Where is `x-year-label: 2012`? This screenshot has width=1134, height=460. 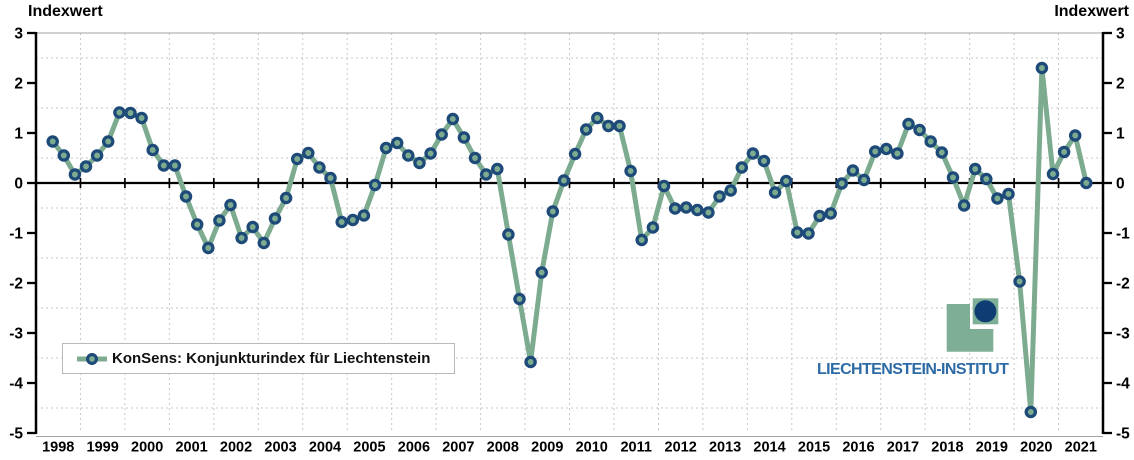
x-year-label: 2012 is located at coordinates (681, 448).